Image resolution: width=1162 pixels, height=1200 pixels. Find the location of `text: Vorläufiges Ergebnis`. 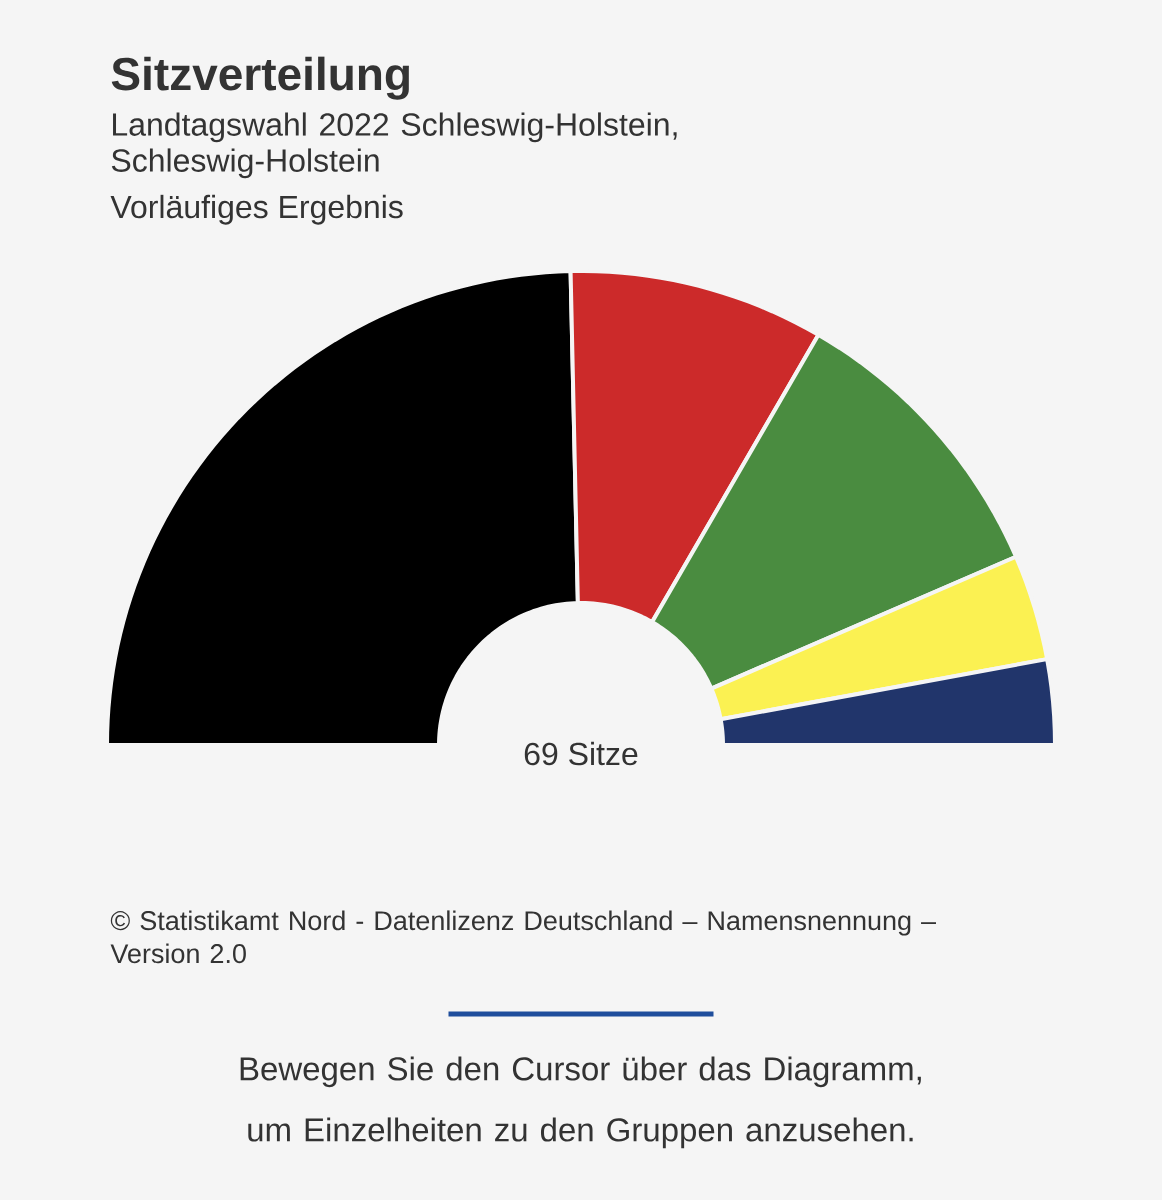

text: Vorläufiges Ergebnis is located at coordinates (256, 209).